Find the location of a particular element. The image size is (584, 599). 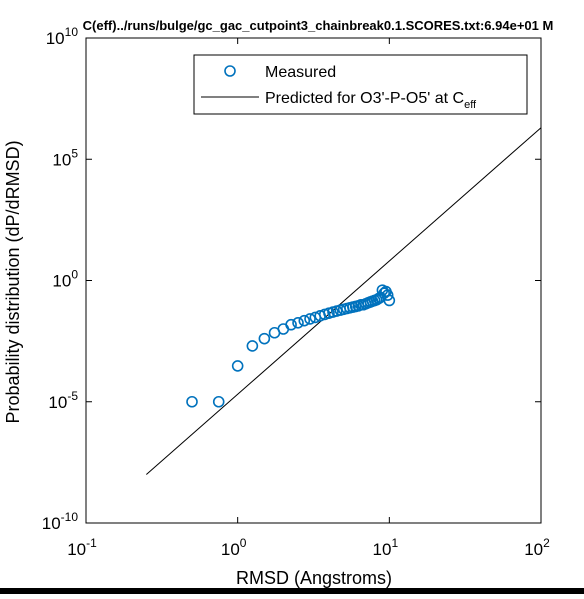

y-tick-label: 10⁻⁵ is located at coordinates (63, 400).